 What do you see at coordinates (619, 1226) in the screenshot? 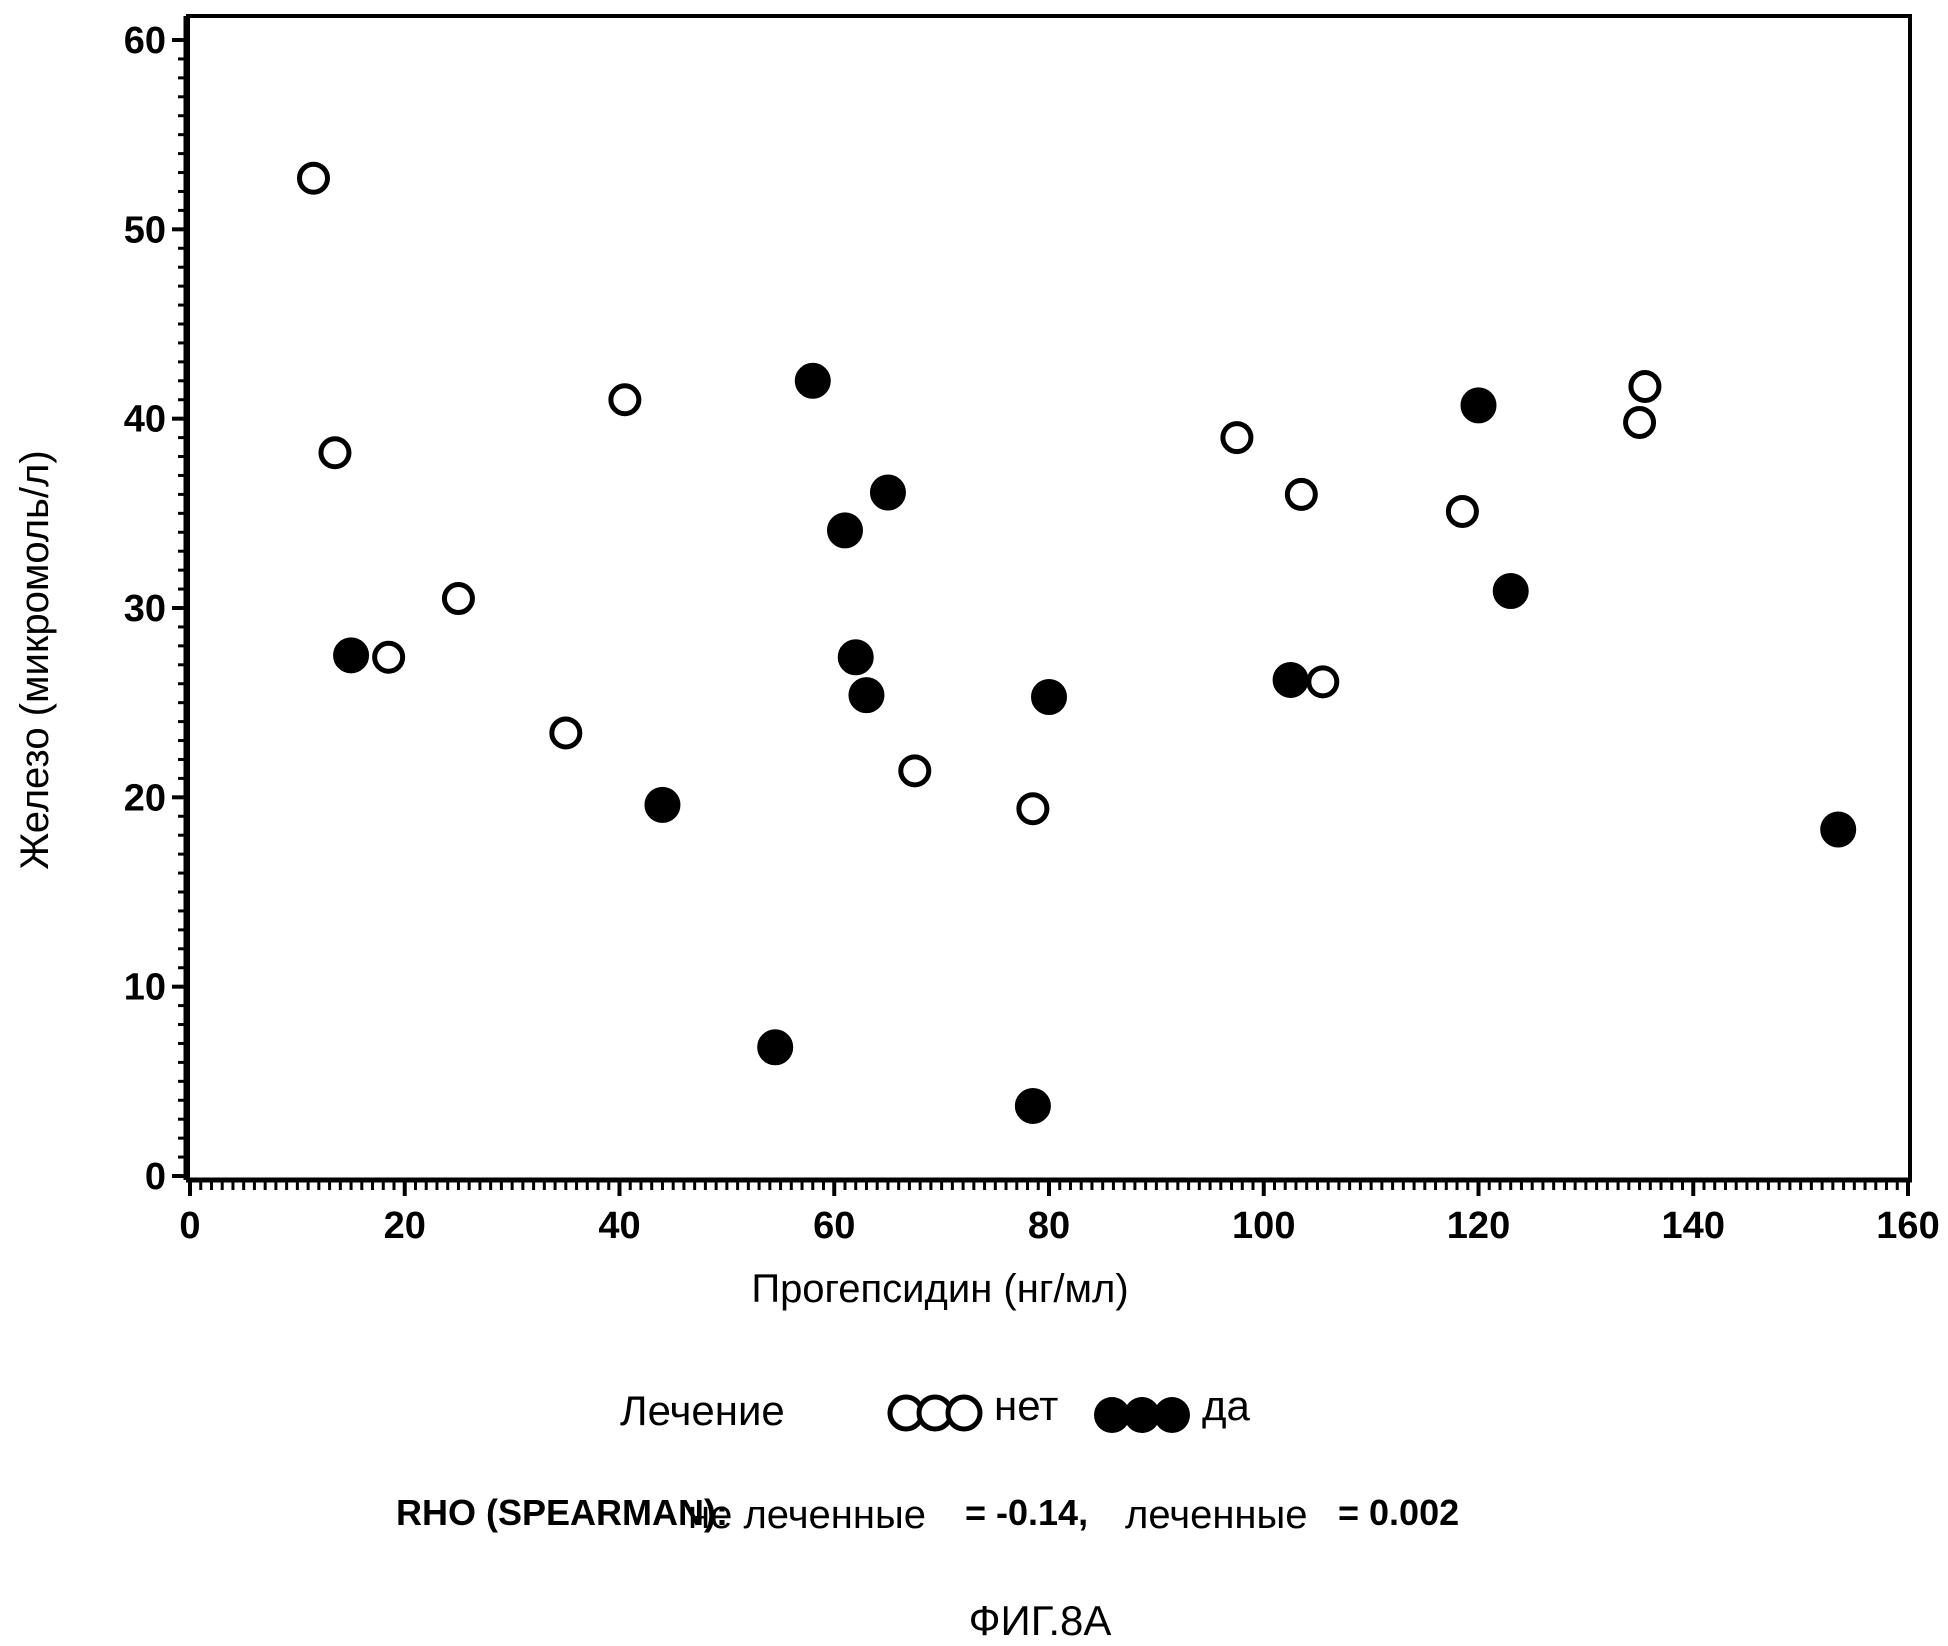
I see `x-tick-label: 40` at bounding box center [619, 1226].